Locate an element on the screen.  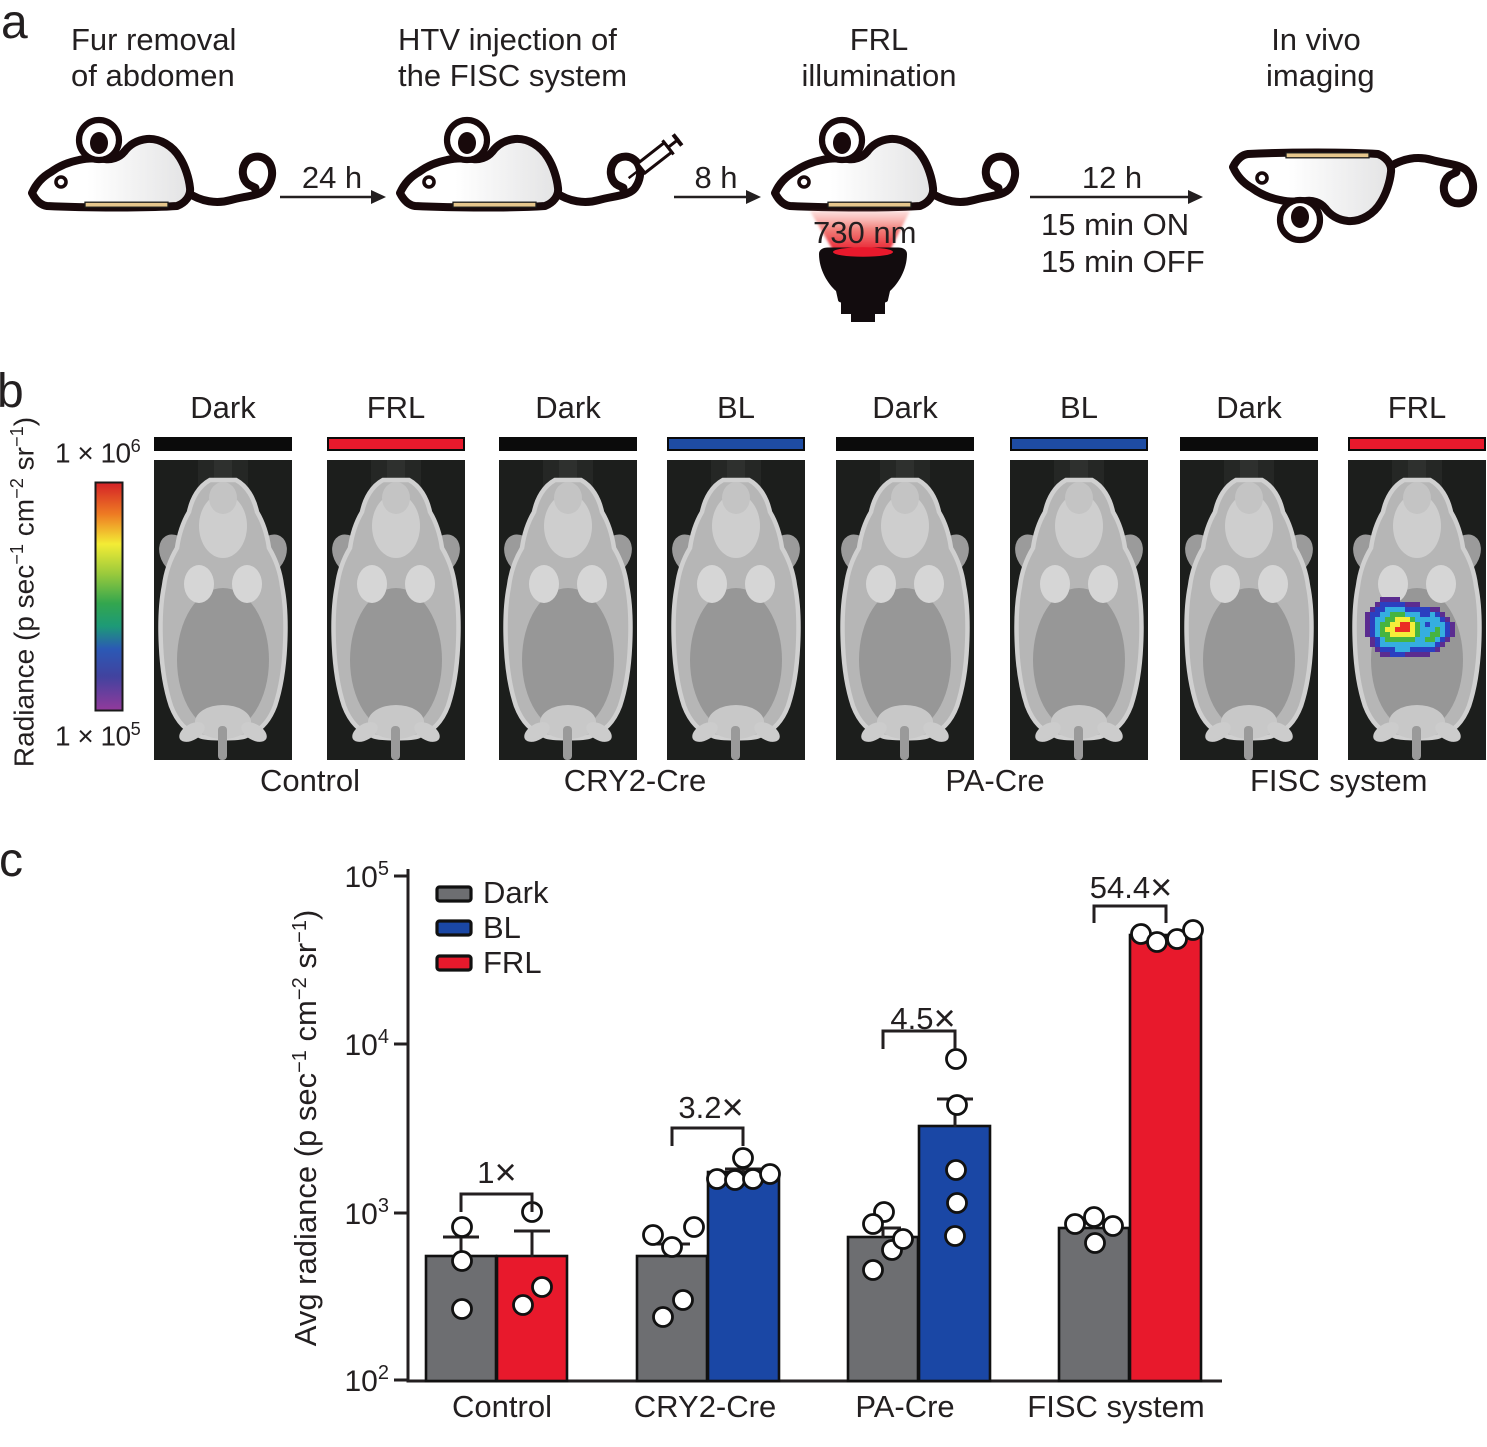
svg-text: 10⁵ is located at coordinates (367, 876).